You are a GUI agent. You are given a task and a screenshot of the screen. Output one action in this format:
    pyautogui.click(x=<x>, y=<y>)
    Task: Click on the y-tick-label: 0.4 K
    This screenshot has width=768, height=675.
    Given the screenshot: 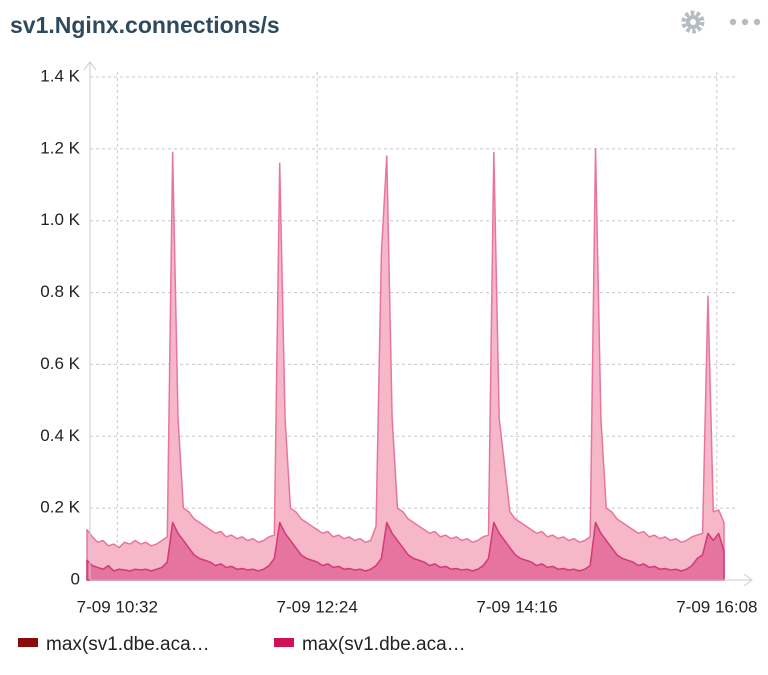 What is the action you would take?
    pyautogui.click(x=60, y=435)
    